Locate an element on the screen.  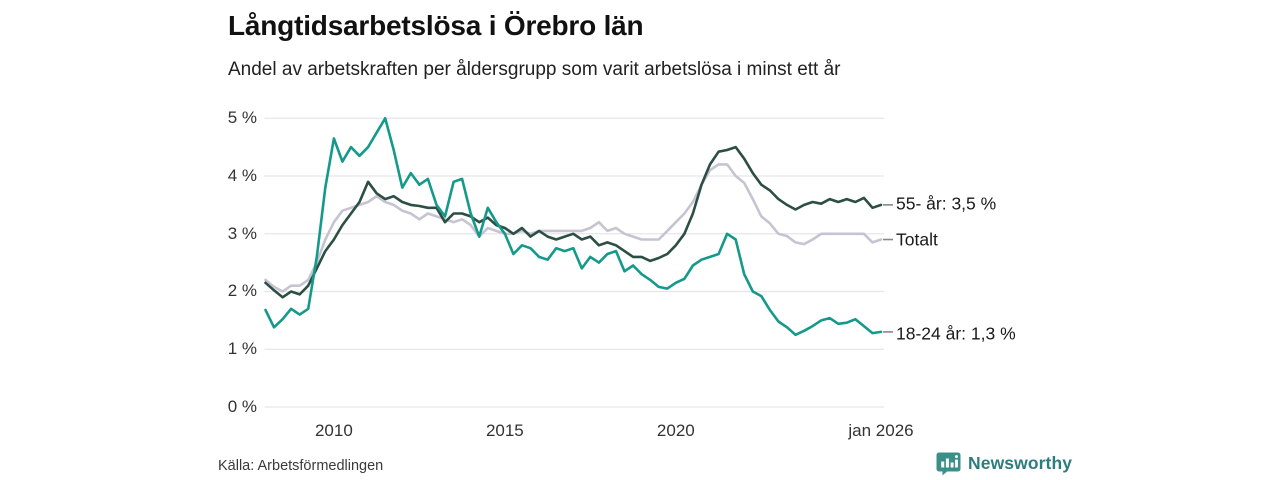
x-axis-tick-2020: 2020 is located at coordinates (675, 430).